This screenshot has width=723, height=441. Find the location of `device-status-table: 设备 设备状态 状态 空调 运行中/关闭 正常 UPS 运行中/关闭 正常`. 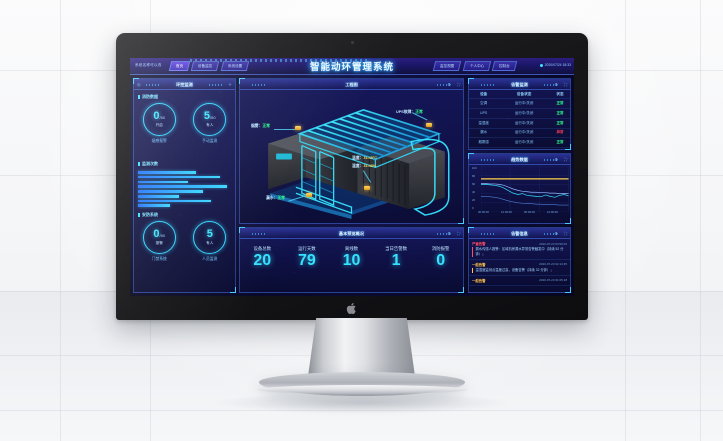

device-status-table: 设备 设备状态 状态 空调 运行中/关闭 正常 UPS 运行中/关闭 正常 is located at coordinates (519, 119).